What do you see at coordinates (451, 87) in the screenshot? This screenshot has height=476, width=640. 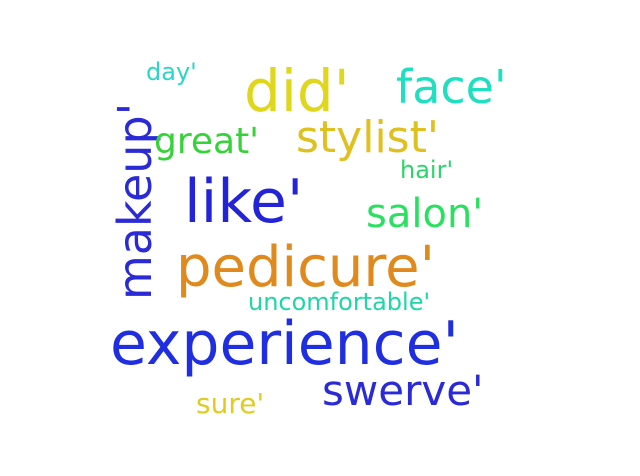 I see `word-face: face'` at bounding box center [451, 87].